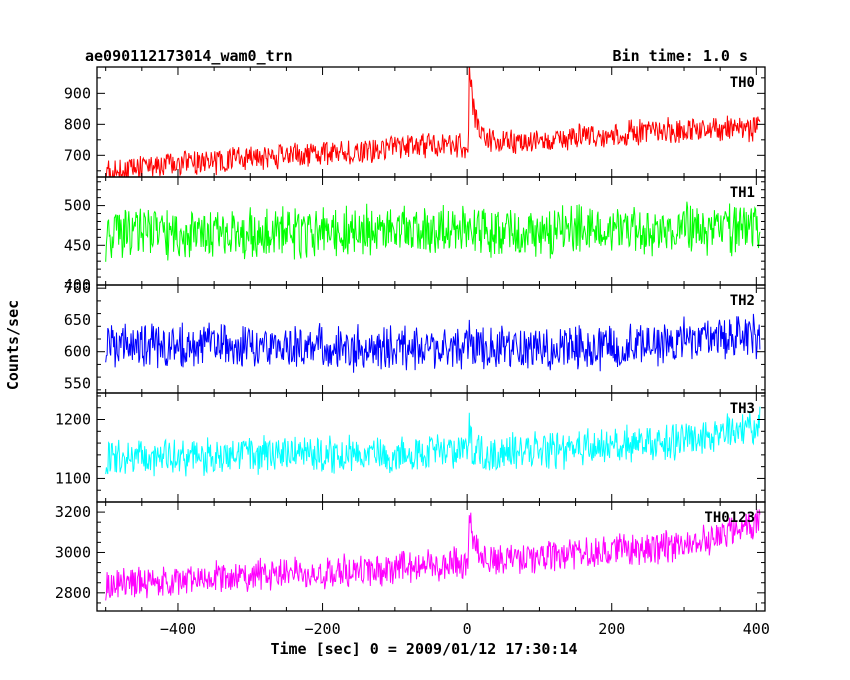 The height and width of the screenshot is (680, 850). Describe the element at coordinates (73, 478) in the screenshot. I see `y-tick-label: 1100` at that location.